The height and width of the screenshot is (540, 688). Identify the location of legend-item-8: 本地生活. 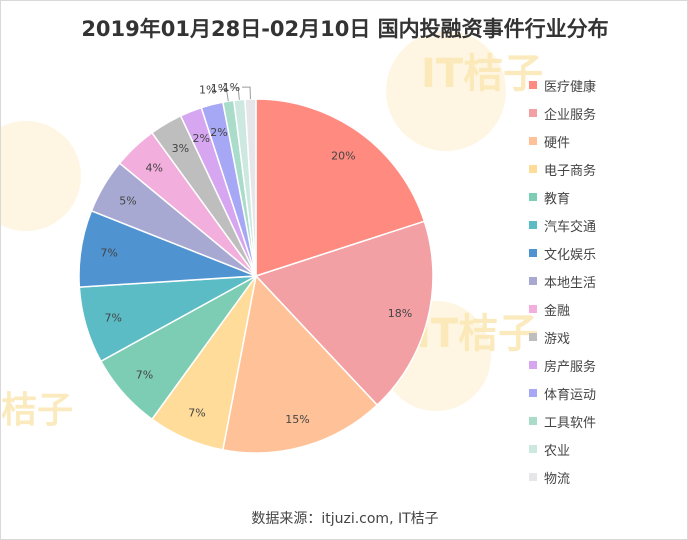
(604, 281).